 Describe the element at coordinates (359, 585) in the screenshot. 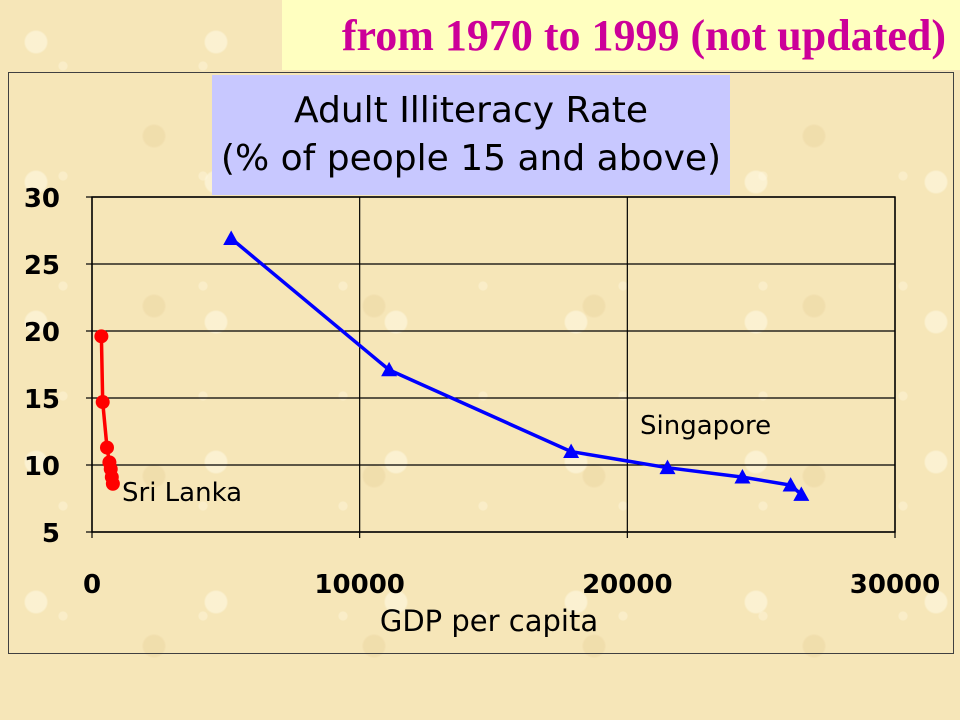

I see `x-tick-label: 10000` at that location.